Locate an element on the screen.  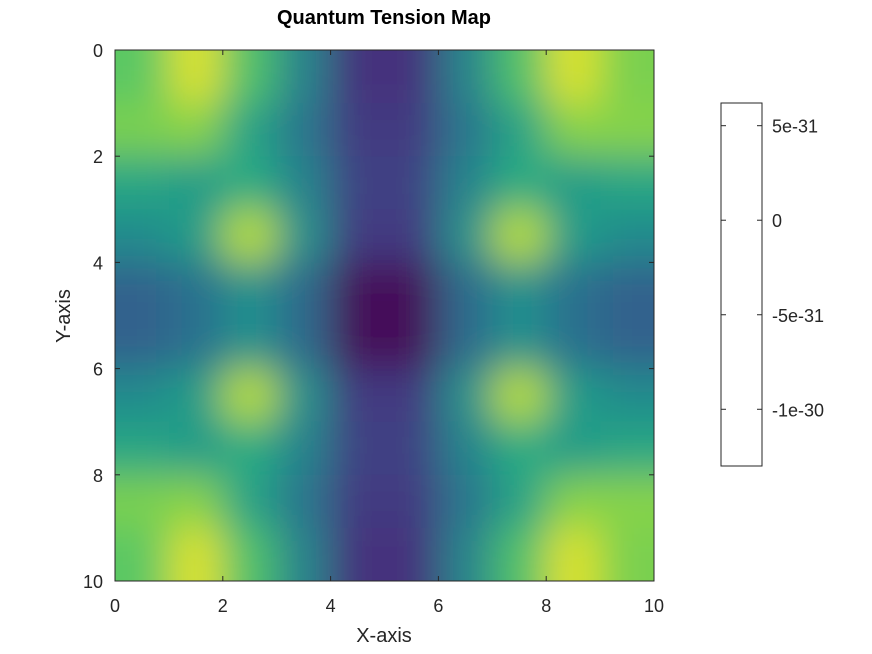
y-axis-label: Y-axis is located at coordinates (64, 316).